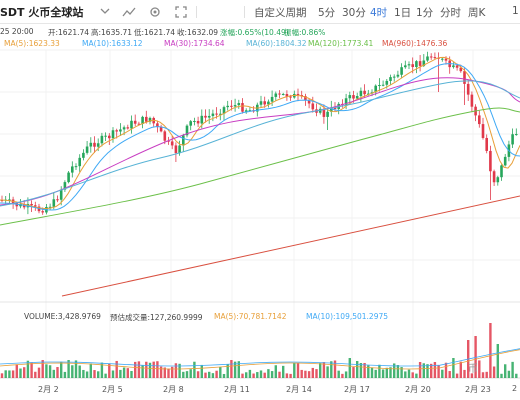 This screenshot has width=520, height=400. Describe the element at coordinates (354, 13) in the screenshot. I see `timeframe-30min: 30分` at that location.